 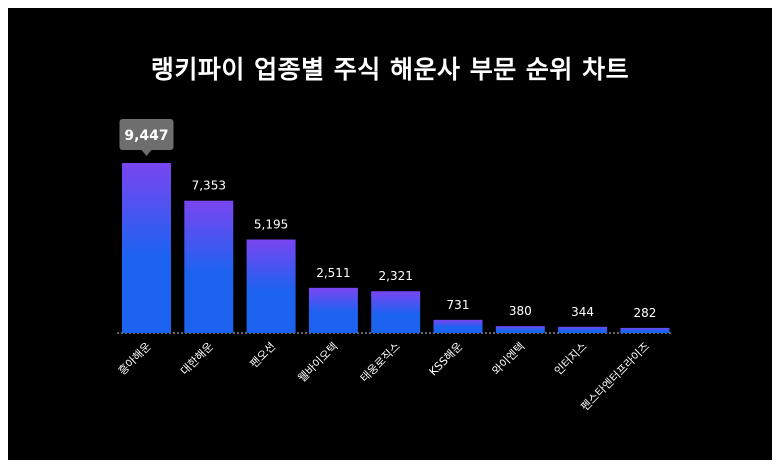 I want to click on category-label-8: 펜스타엔터프라이즈, so click(x=615, y=377).